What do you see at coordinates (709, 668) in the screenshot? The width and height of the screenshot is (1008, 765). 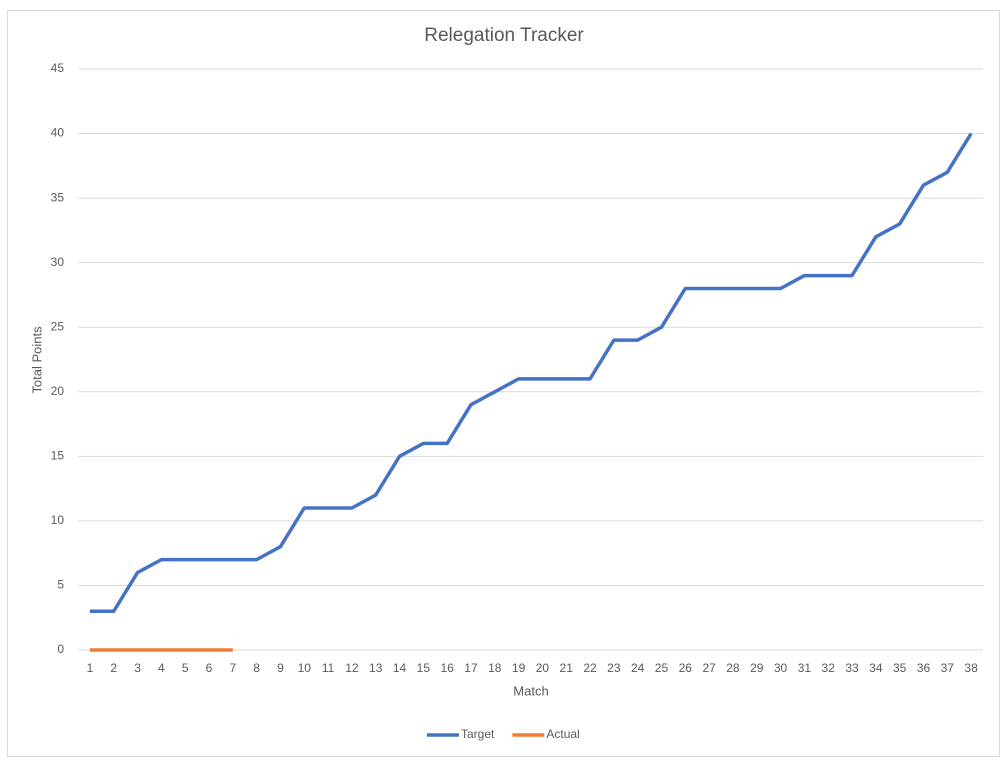 I see `x-tick-label: 27` at bounding box center [709, 668].